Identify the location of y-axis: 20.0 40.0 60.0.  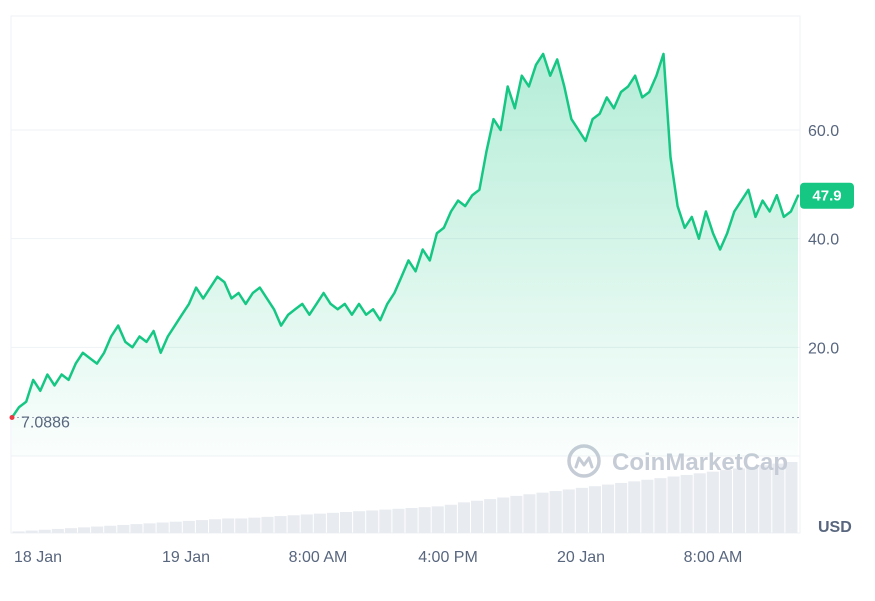
(823, 240).